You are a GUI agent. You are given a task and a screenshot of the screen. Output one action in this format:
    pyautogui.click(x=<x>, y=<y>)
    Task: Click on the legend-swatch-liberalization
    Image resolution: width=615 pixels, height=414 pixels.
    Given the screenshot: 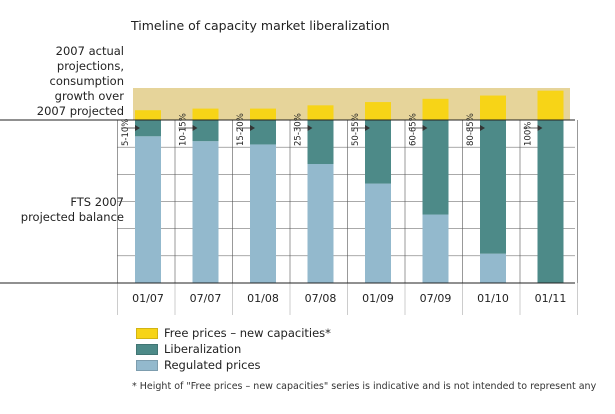 What is the action you would take?
    pyautogui.click(x=147, y=349)
    